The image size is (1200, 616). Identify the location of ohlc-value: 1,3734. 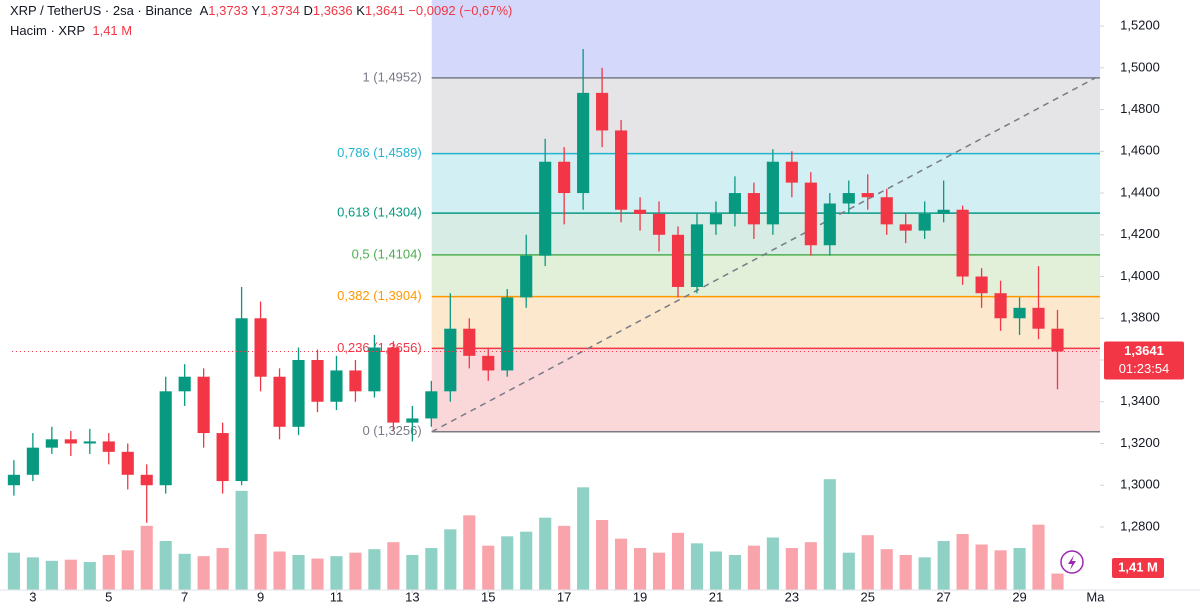
(280, 10).